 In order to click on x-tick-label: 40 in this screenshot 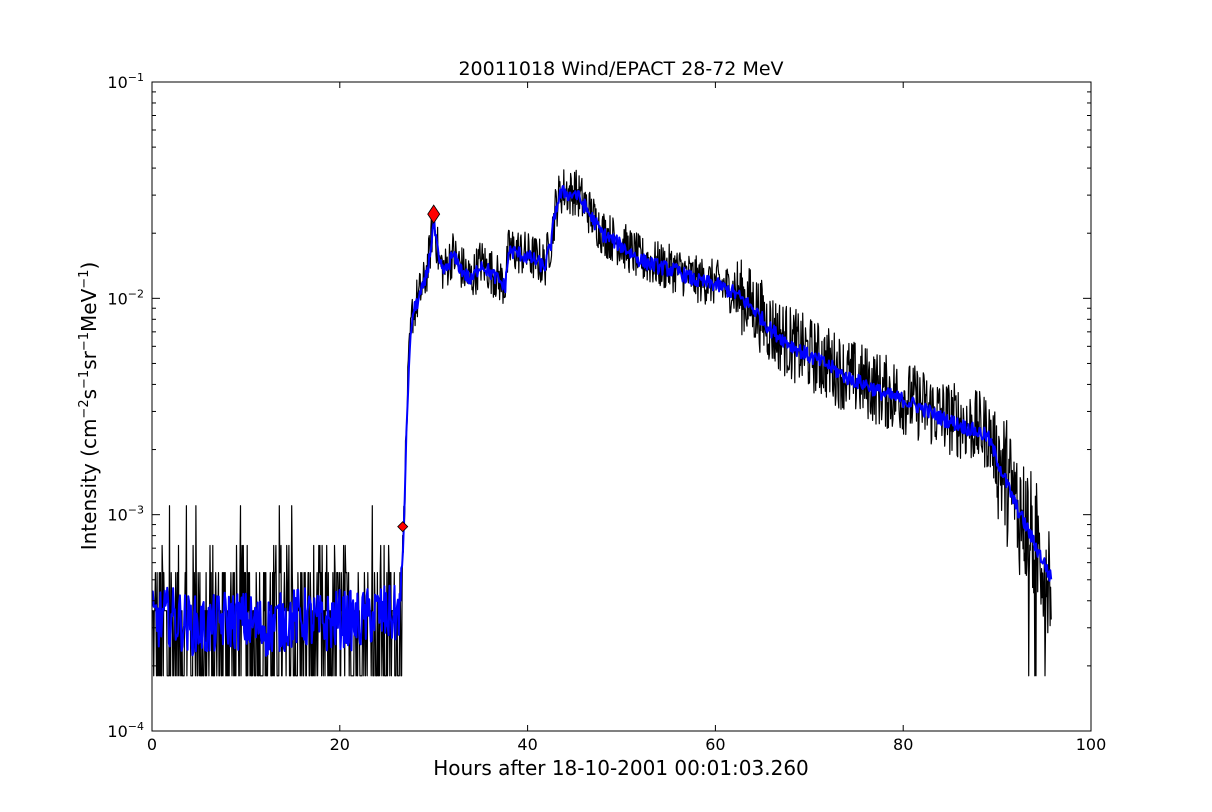, I will do `click(527, 744)`.